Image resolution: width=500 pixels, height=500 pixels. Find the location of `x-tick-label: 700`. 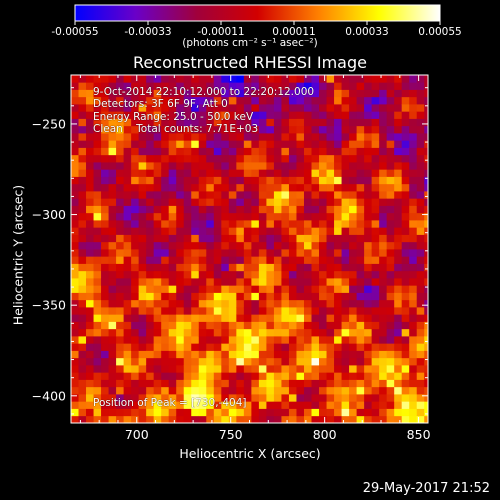

x-tick-label: 700 is located at coordinates (137, 434).